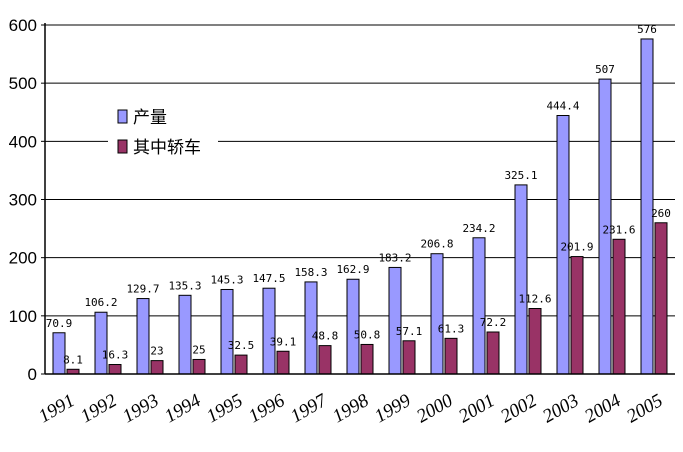 This screenshot has width=683, height=452. I want to click on data-label-production: 158.3, so click(310, 272).